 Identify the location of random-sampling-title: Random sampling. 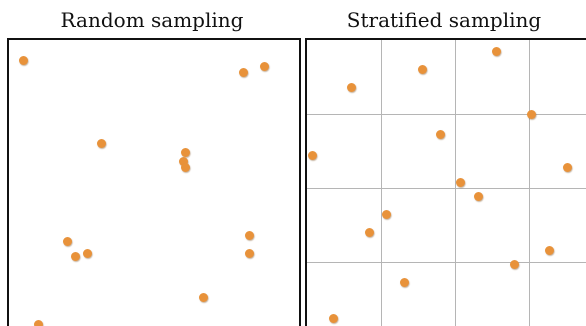
(152, 20).